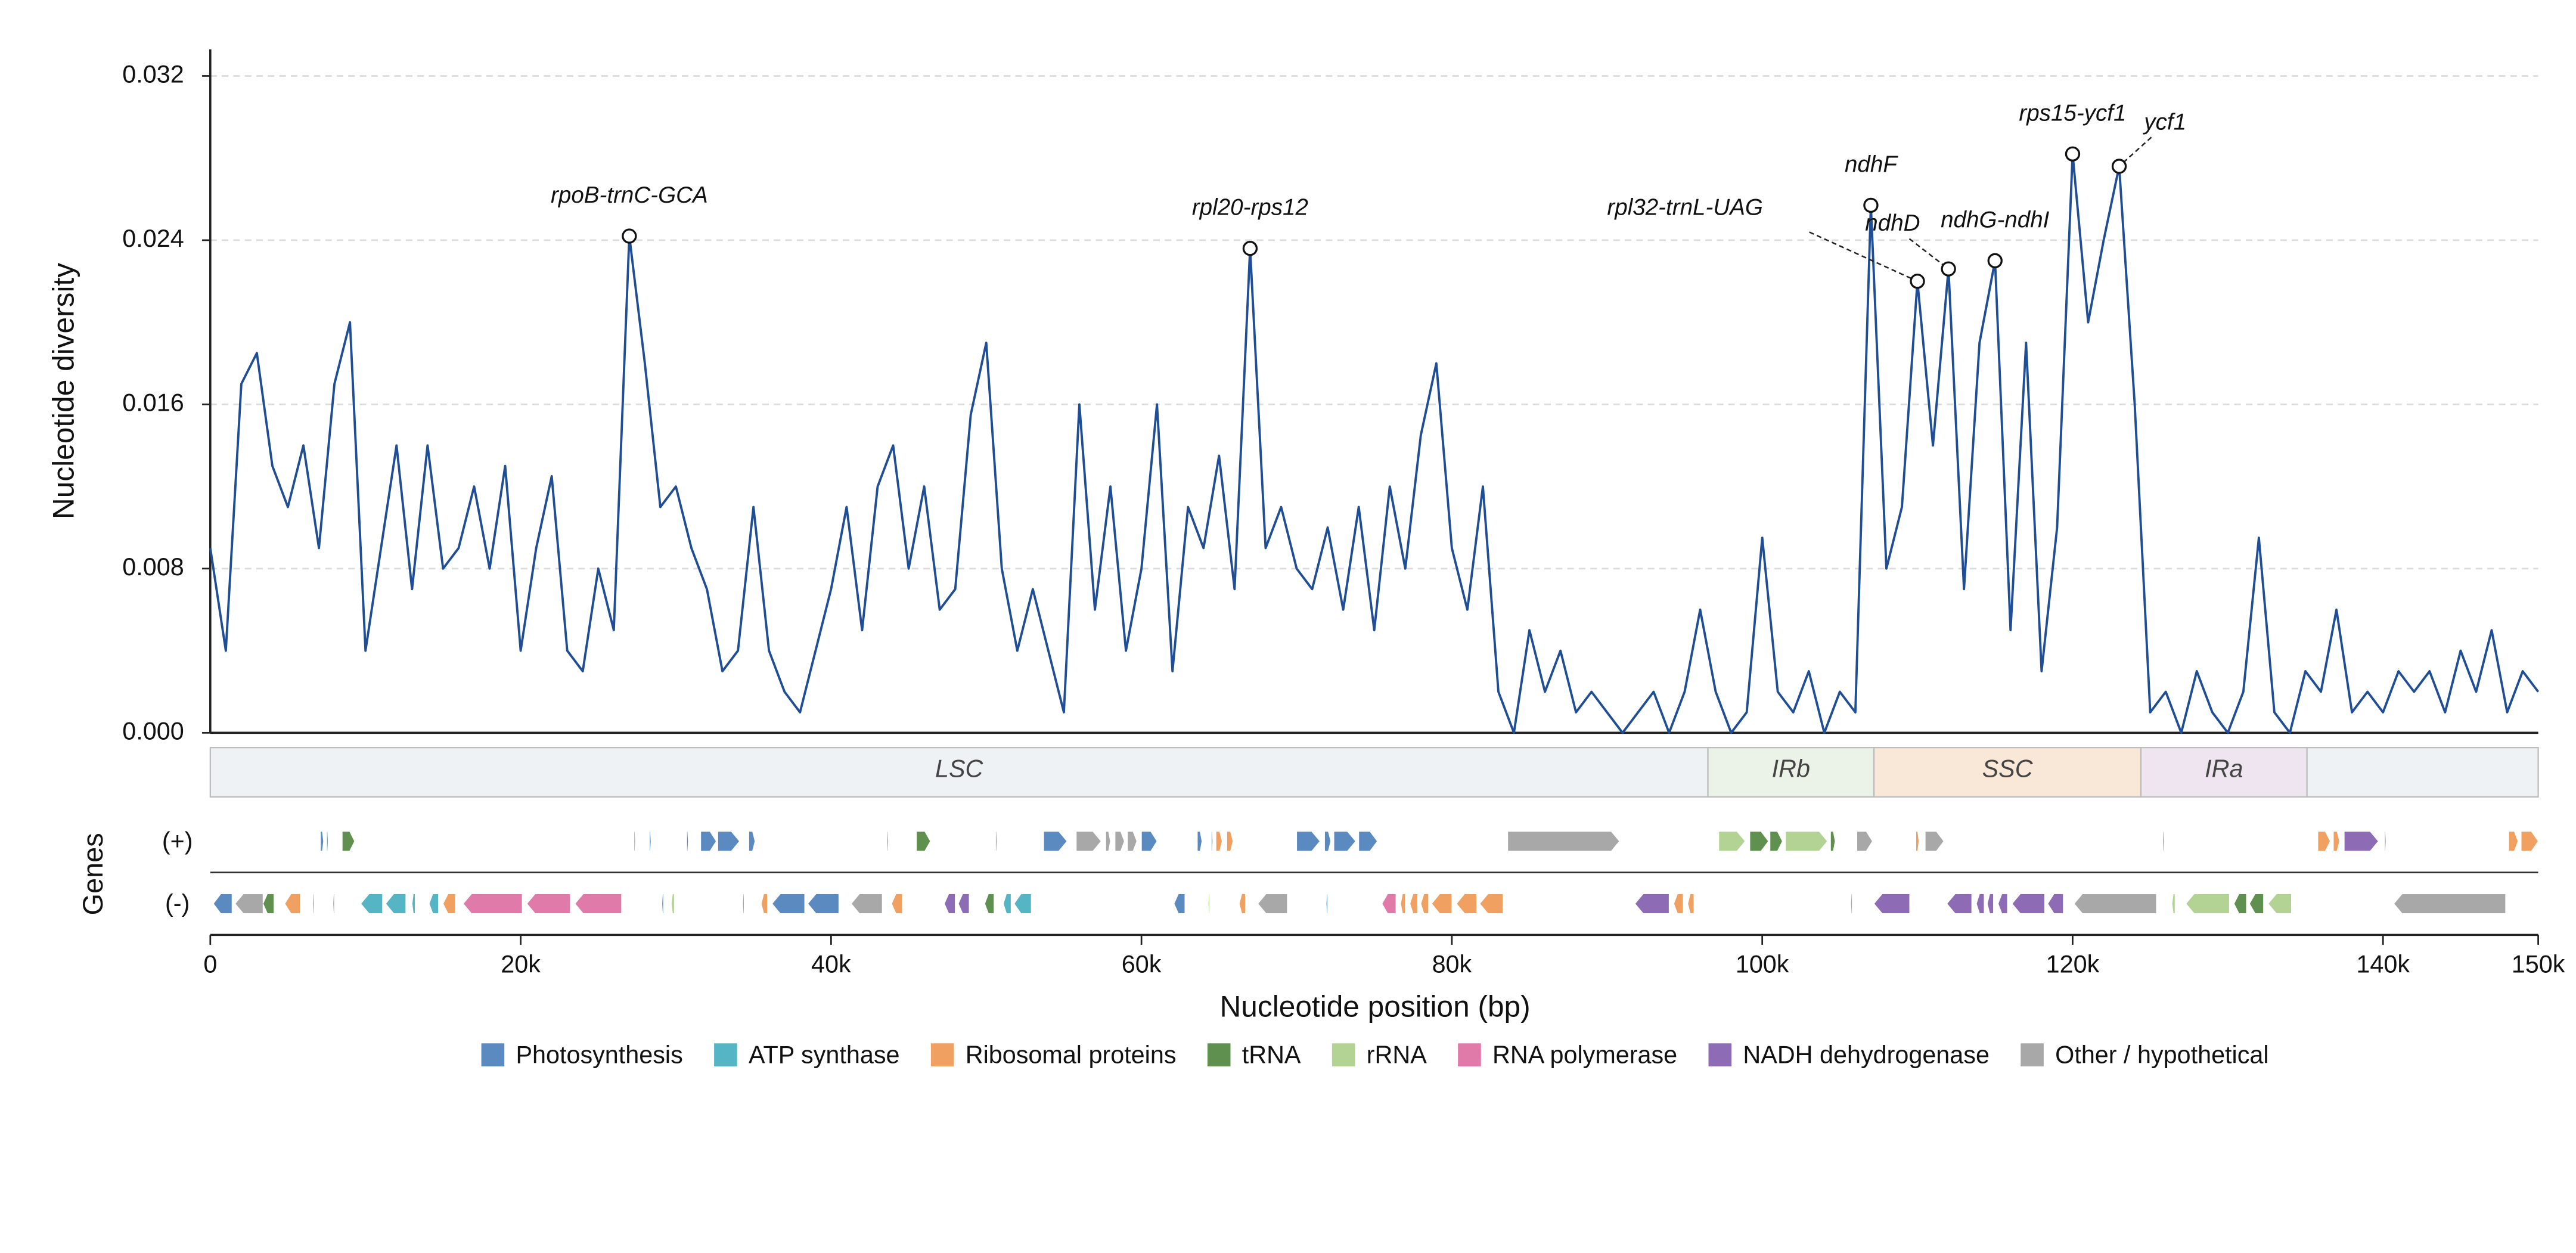 This screenshot has width=2576, height=1253. I want to click on y-tick-label: 0.000, so click(153, 731).